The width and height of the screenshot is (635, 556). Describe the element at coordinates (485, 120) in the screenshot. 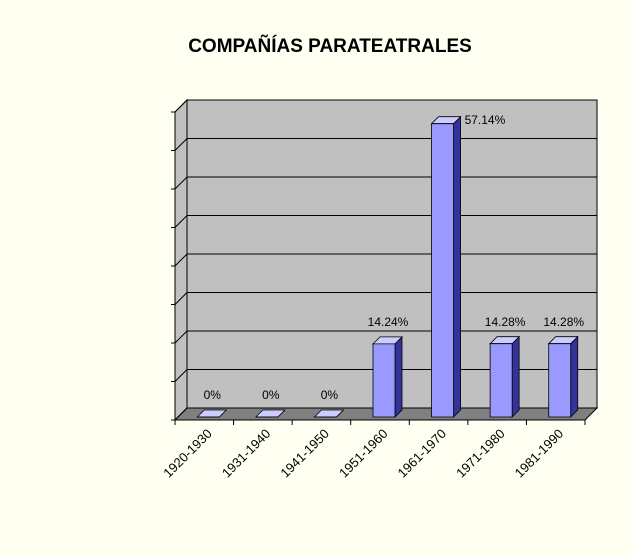

I see `data-label: 57.14%` at that location.